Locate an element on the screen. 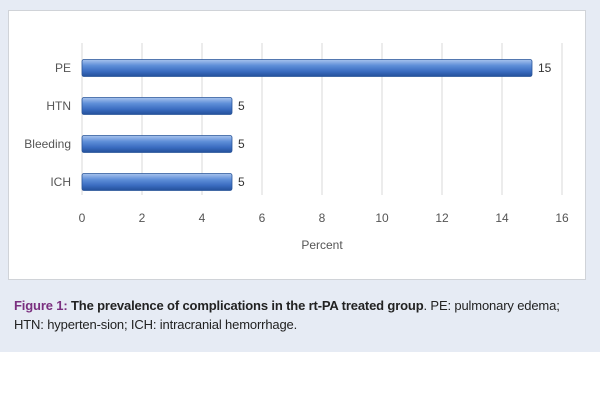  category-label: PE is located at coordinates (63, 68).